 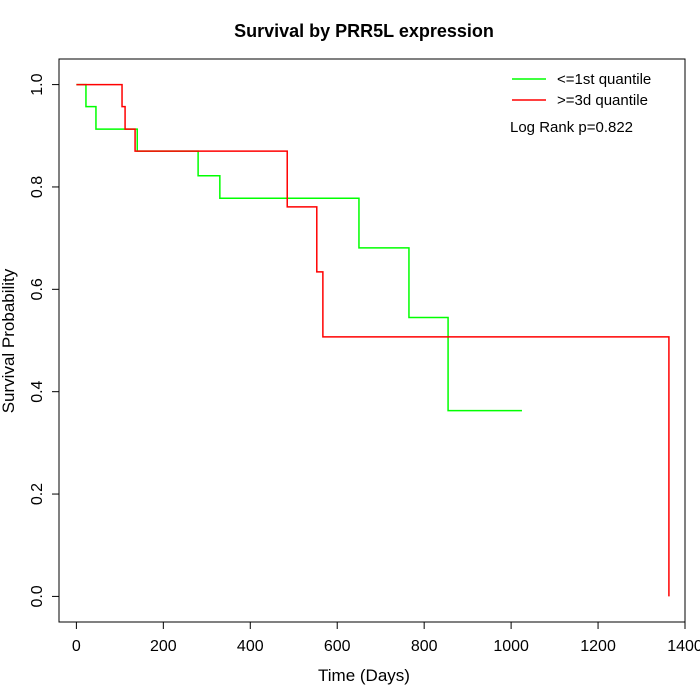 What do you see at coordinates (76, 646) in the screenshot?
I see `x-tick-label: 0` at bounding box center [76, 646].